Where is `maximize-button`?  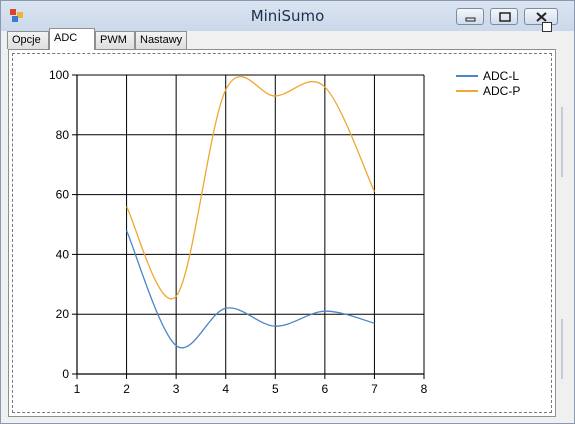 maximize-button is located at coordinates (504, 16).